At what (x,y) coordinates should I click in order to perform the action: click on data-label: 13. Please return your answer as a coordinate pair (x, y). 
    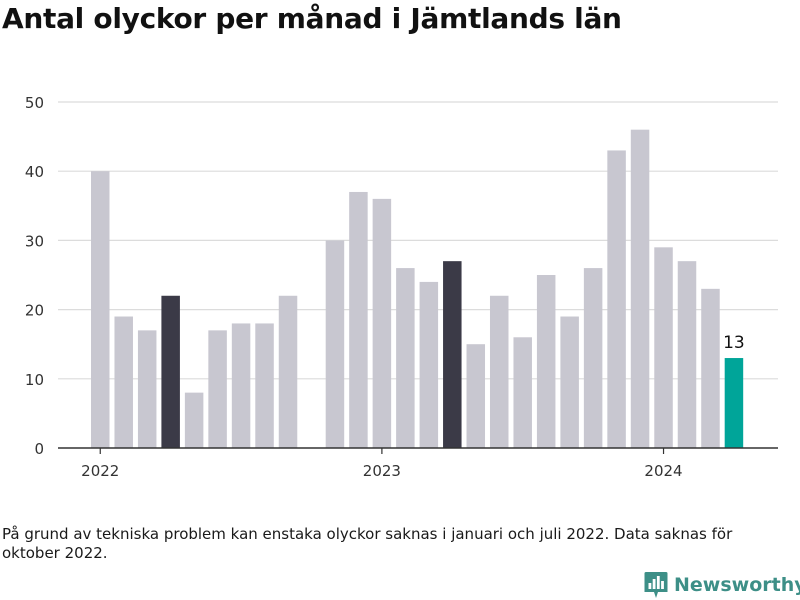
    Looking at the image, I should click on (734, 343).